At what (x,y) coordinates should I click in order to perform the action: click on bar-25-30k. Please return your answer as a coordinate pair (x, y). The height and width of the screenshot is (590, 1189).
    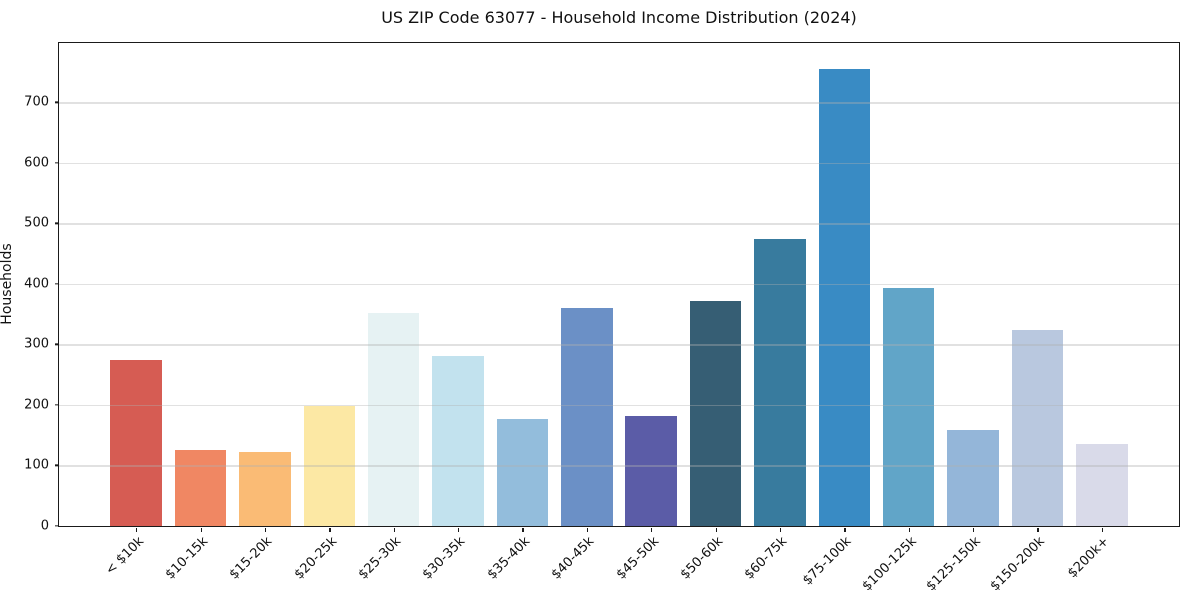
    Looking at the image, I should click on (393, 419).